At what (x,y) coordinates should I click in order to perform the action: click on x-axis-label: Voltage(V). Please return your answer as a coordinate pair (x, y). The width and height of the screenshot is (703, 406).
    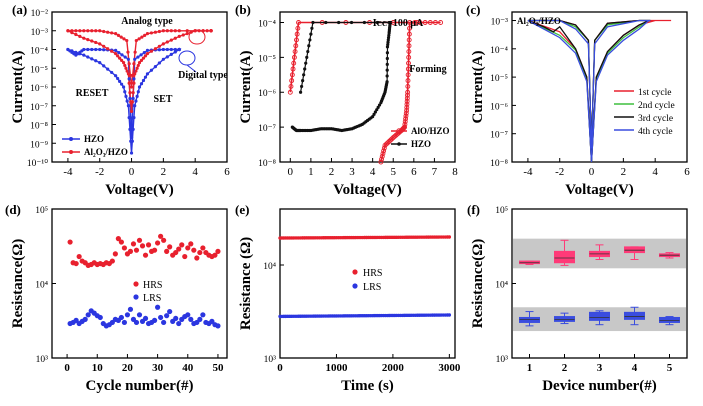
    Looking at the image, I should click on (367, 190).